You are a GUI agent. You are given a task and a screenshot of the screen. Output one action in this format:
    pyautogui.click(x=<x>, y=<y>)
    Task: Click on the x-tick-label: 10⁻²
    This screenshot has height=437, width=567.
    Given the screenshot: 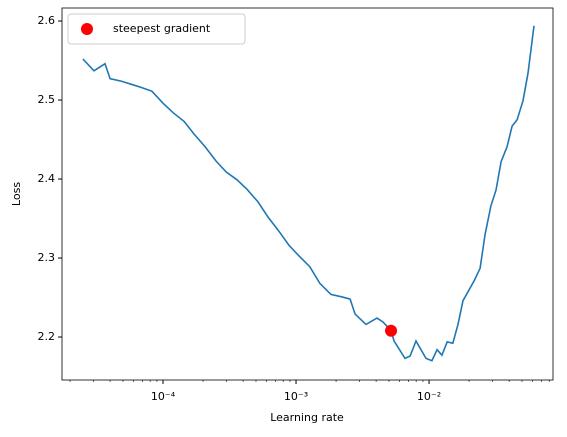 What is the action you would take?
    pyautogui.click(x=429, y=396)
    